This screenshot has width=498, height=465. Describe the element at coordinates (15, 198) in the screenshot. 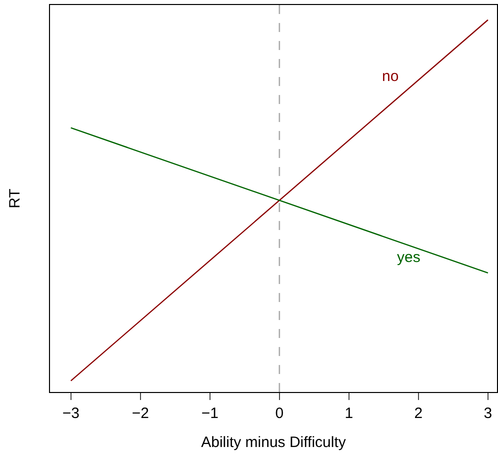

I see `y-axis-title: RT` at that location.